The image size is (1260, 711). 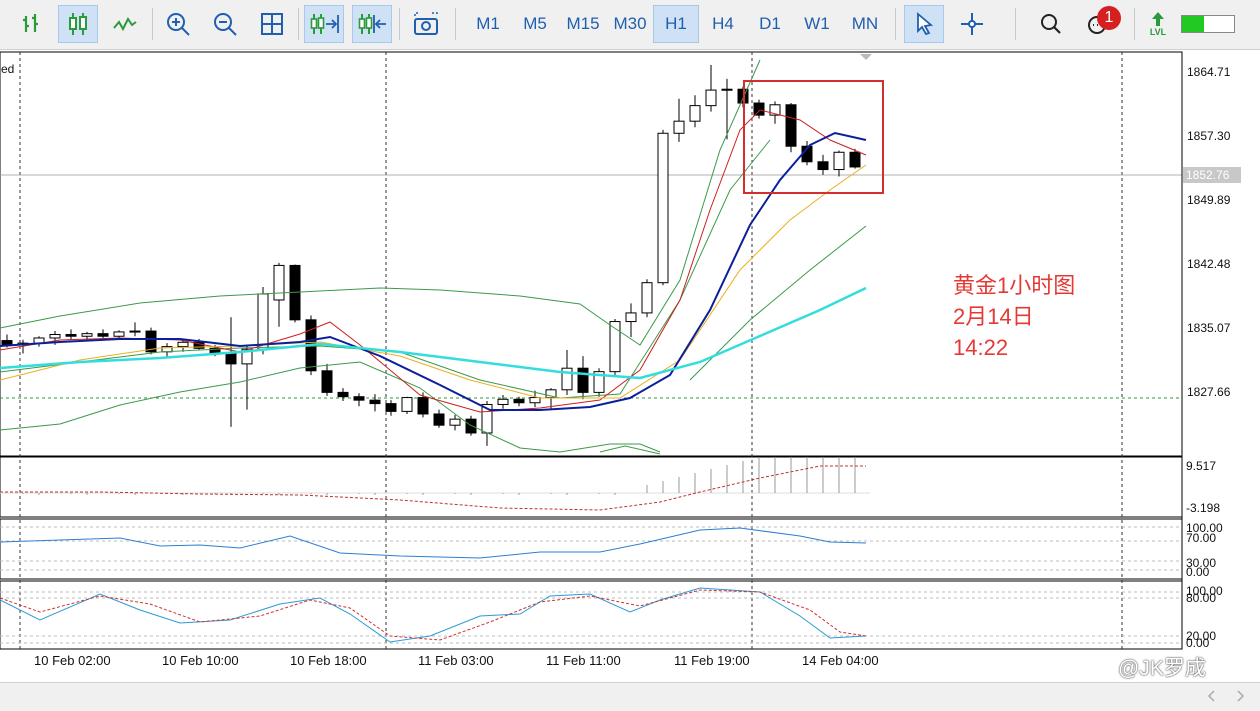 I want to click on line-chart-button, so click(x=125, y=24).